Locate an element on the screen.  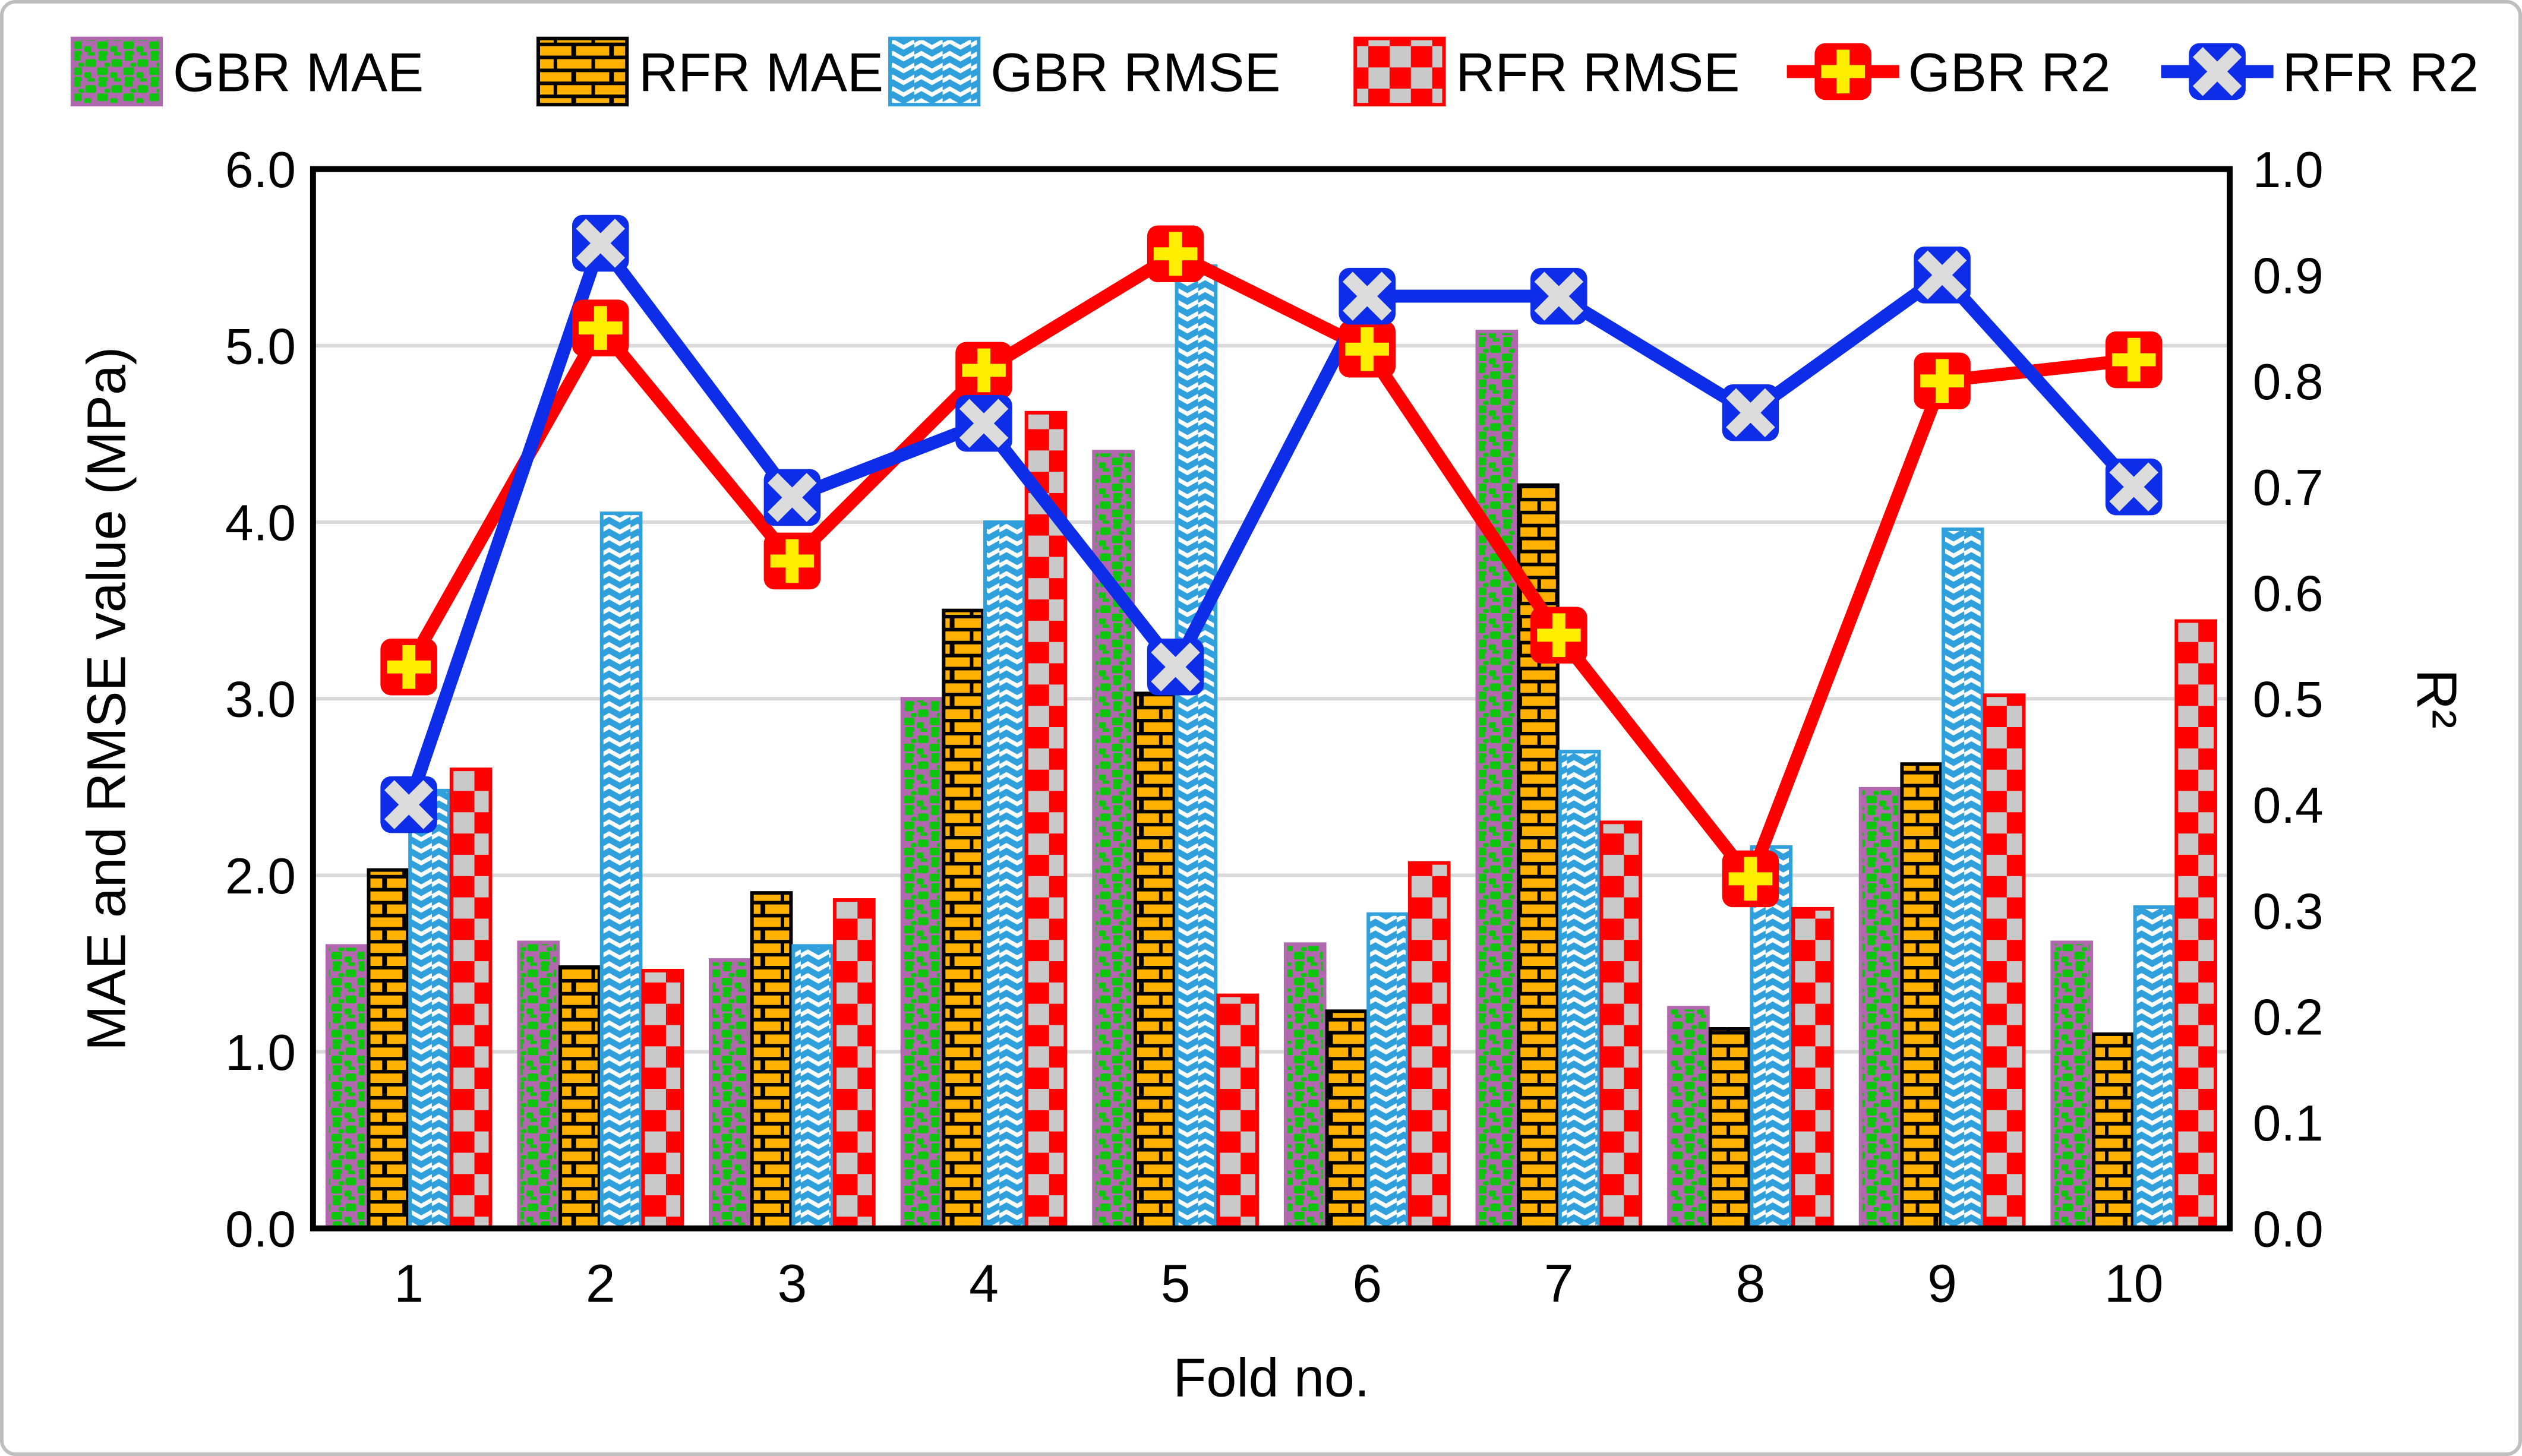
legend-item-rfr-rmse: RFR RMSE is located at coordinates (1547, 71).